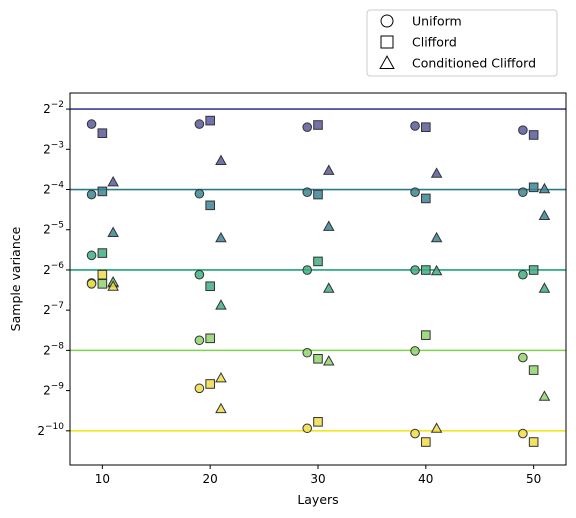 The height and width of the screenshot is (518, 576). I want to click on x-tick-label: 20, so click(210, 479).